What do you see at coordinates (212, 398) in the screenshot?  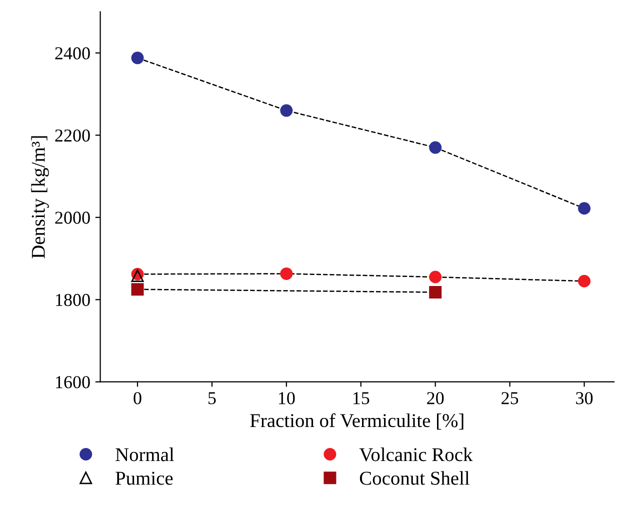 I see `x-tick-label: 5` at bounding box center [212, 398].